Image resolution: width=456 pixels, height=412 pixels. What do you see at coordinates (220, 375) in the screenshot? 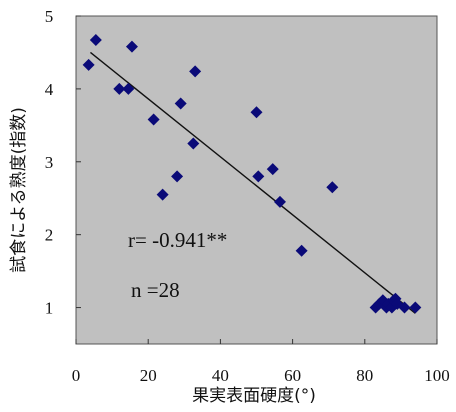
I see `x-tick-label: 40` at bounding box center [220, 375].